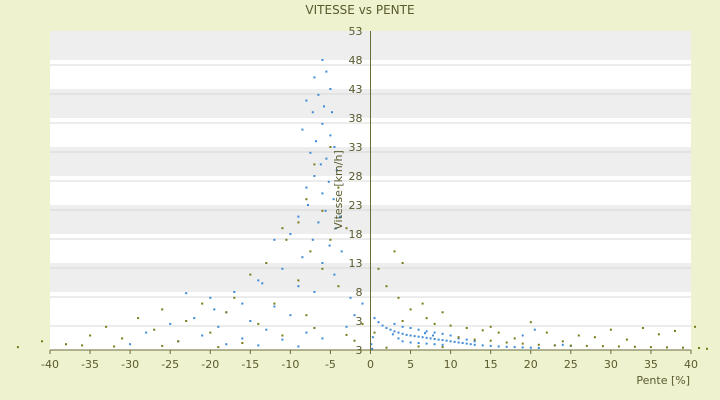 This screenshot has height=400, width=720. Describe the element at coordinates (330, 364) in the screenshot. I see `x-tick-label: -5` at that location.